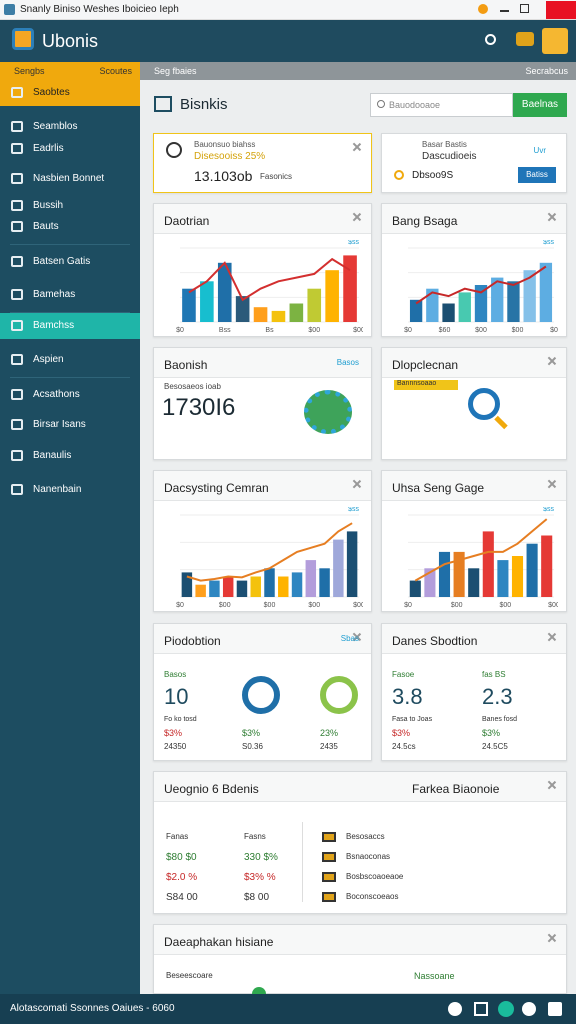  Describe the element at coordinates (70, 227) in the screenshot. I see `sidebar-item: Bauts` at that location.